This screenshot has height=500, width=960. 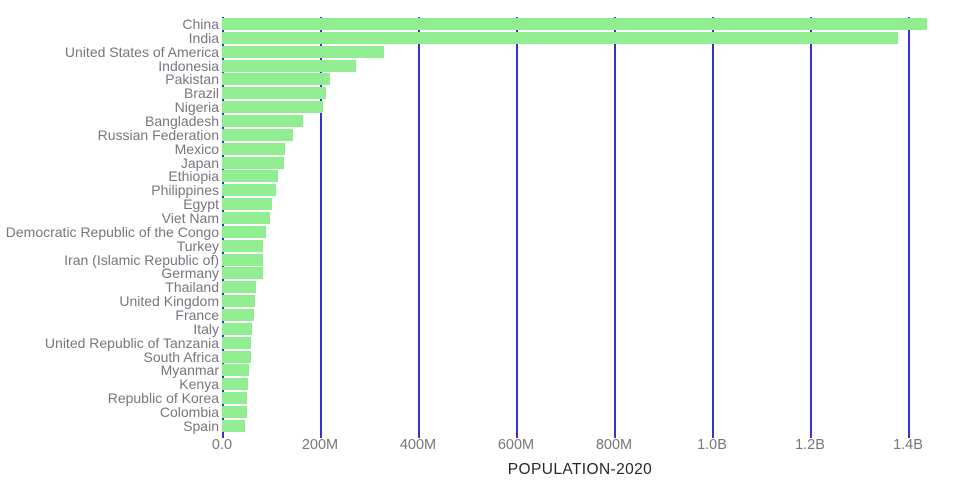 I want to click on bar-row: Colombia, so click(x=469, y=412).